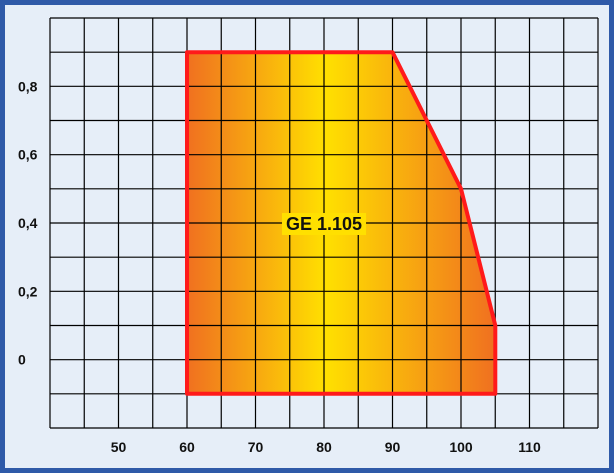 The width and height of the screenshot is (614, 473). I want to click on series-label-background, so click(324, 224).